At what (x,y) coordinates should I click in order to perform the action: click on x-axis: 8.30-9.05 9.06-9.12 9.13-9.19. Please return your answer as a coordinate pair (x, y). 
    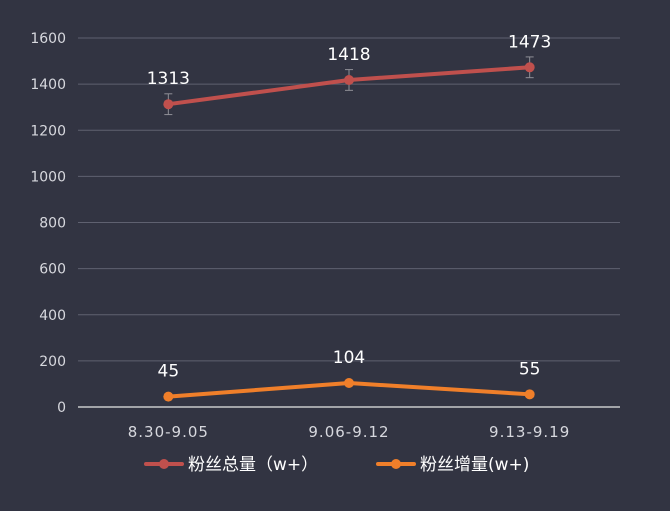
    Looking at the image, I should click on (349, 432).